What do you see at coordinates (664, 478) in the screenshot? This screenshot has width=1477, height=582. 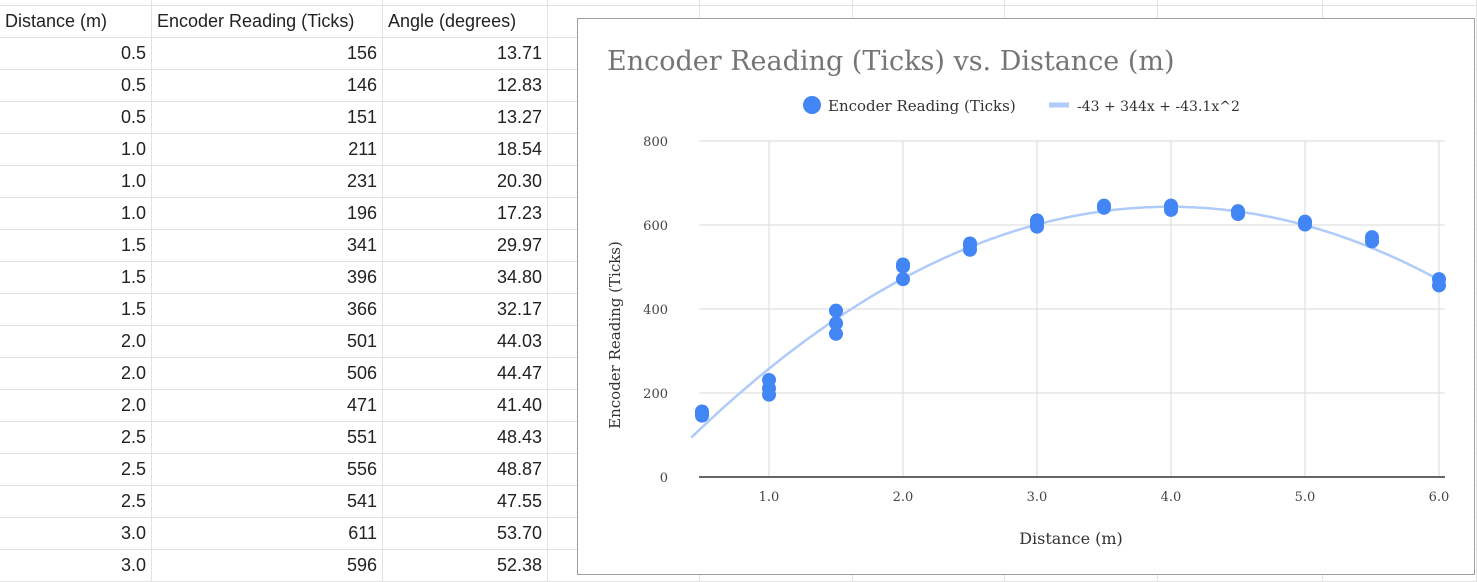 I see `y-tick-label: 0` at bounding box center [664, 478].